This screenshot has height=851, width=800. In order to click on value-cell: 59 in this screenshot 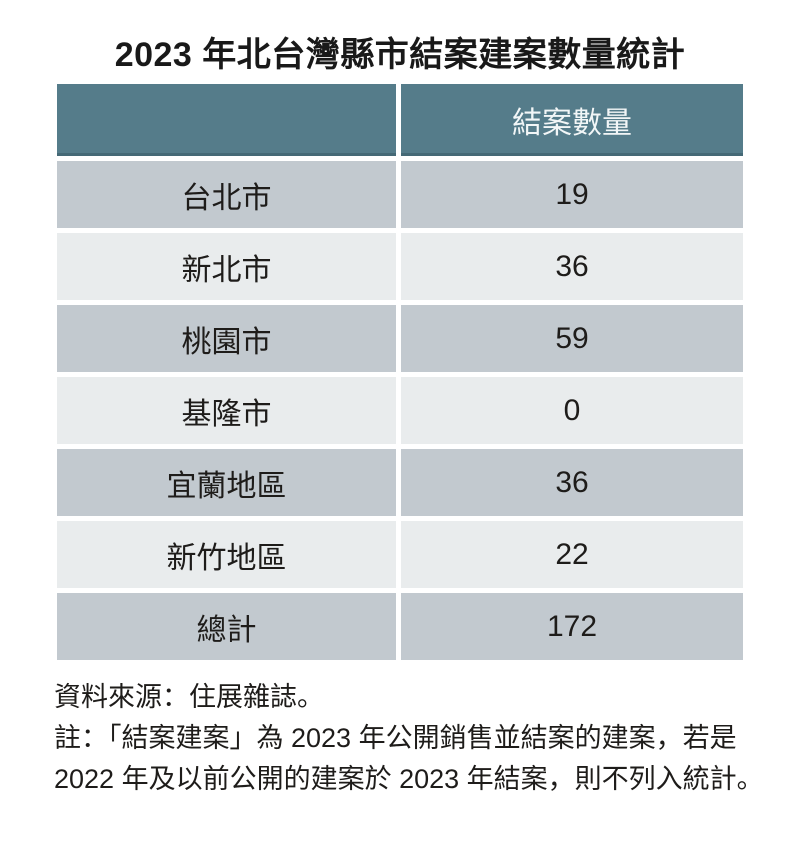, I will do `click(572, 338)`.